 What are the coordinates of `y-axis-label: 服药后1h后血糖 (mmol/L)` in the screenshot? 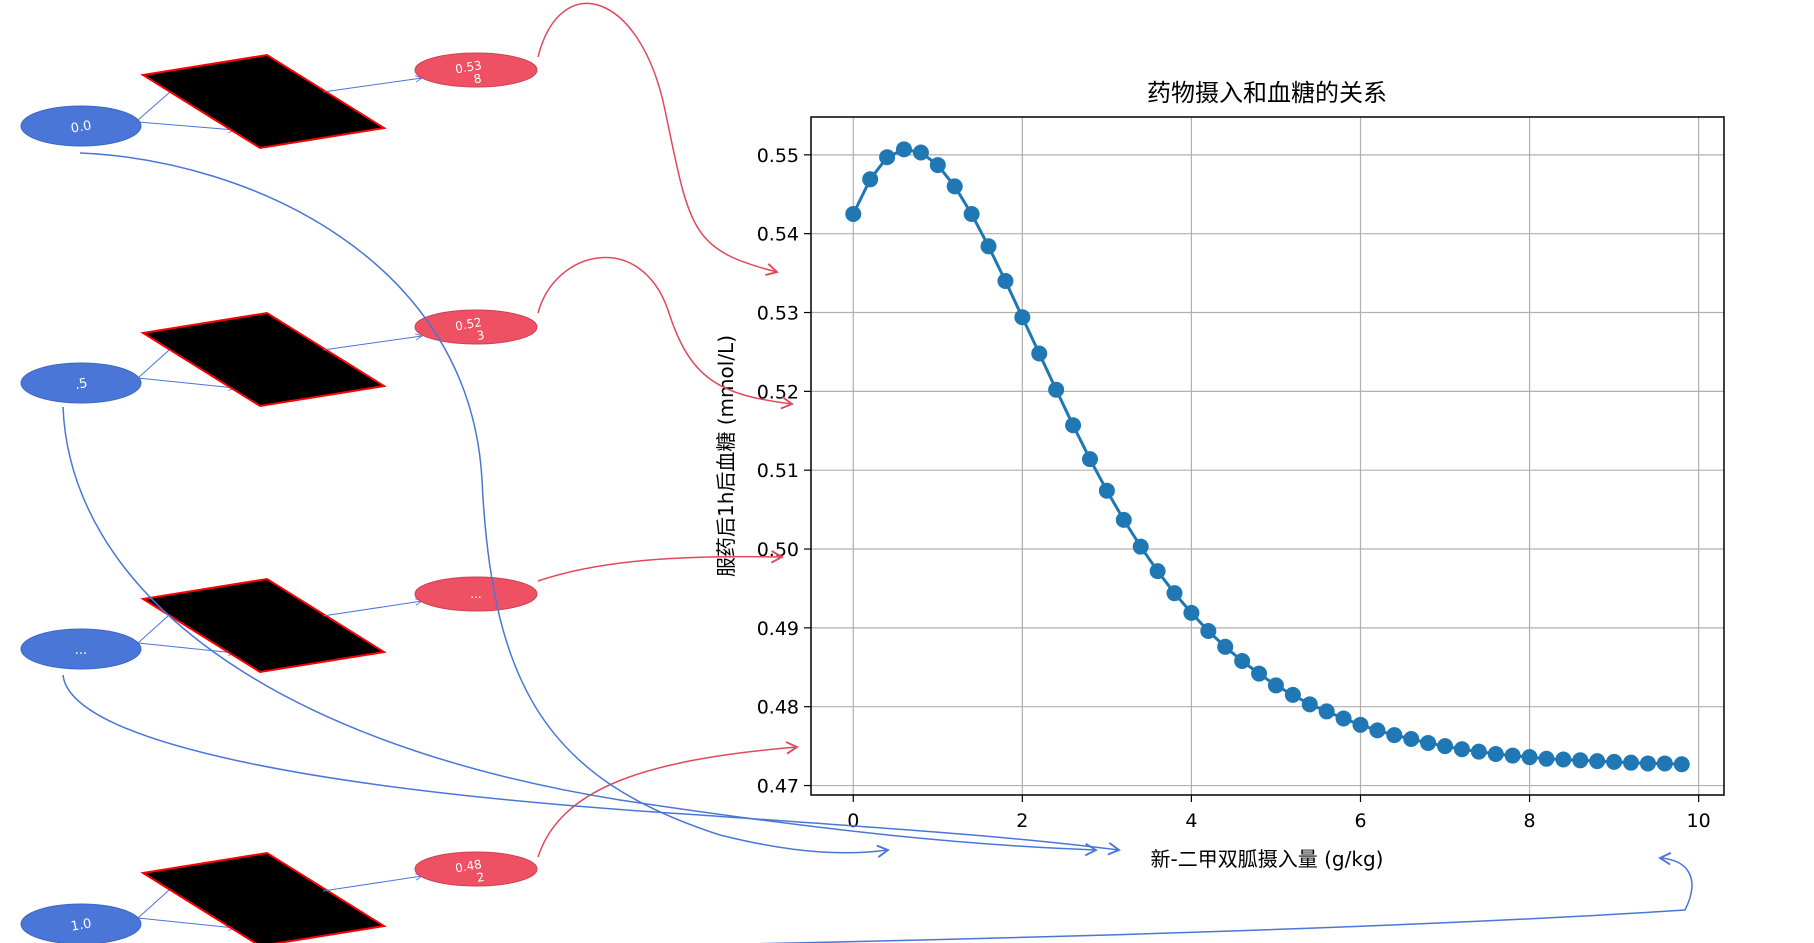 It's located at (726, 456).